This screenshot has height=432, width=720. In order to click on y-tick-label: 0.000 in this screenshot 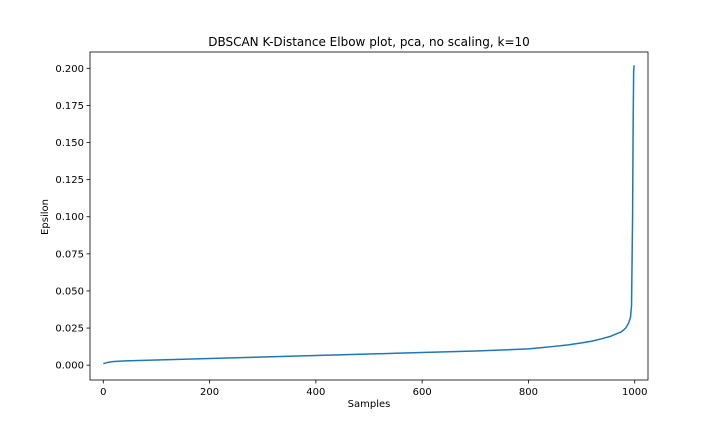, I will do `click(69, 366)`.